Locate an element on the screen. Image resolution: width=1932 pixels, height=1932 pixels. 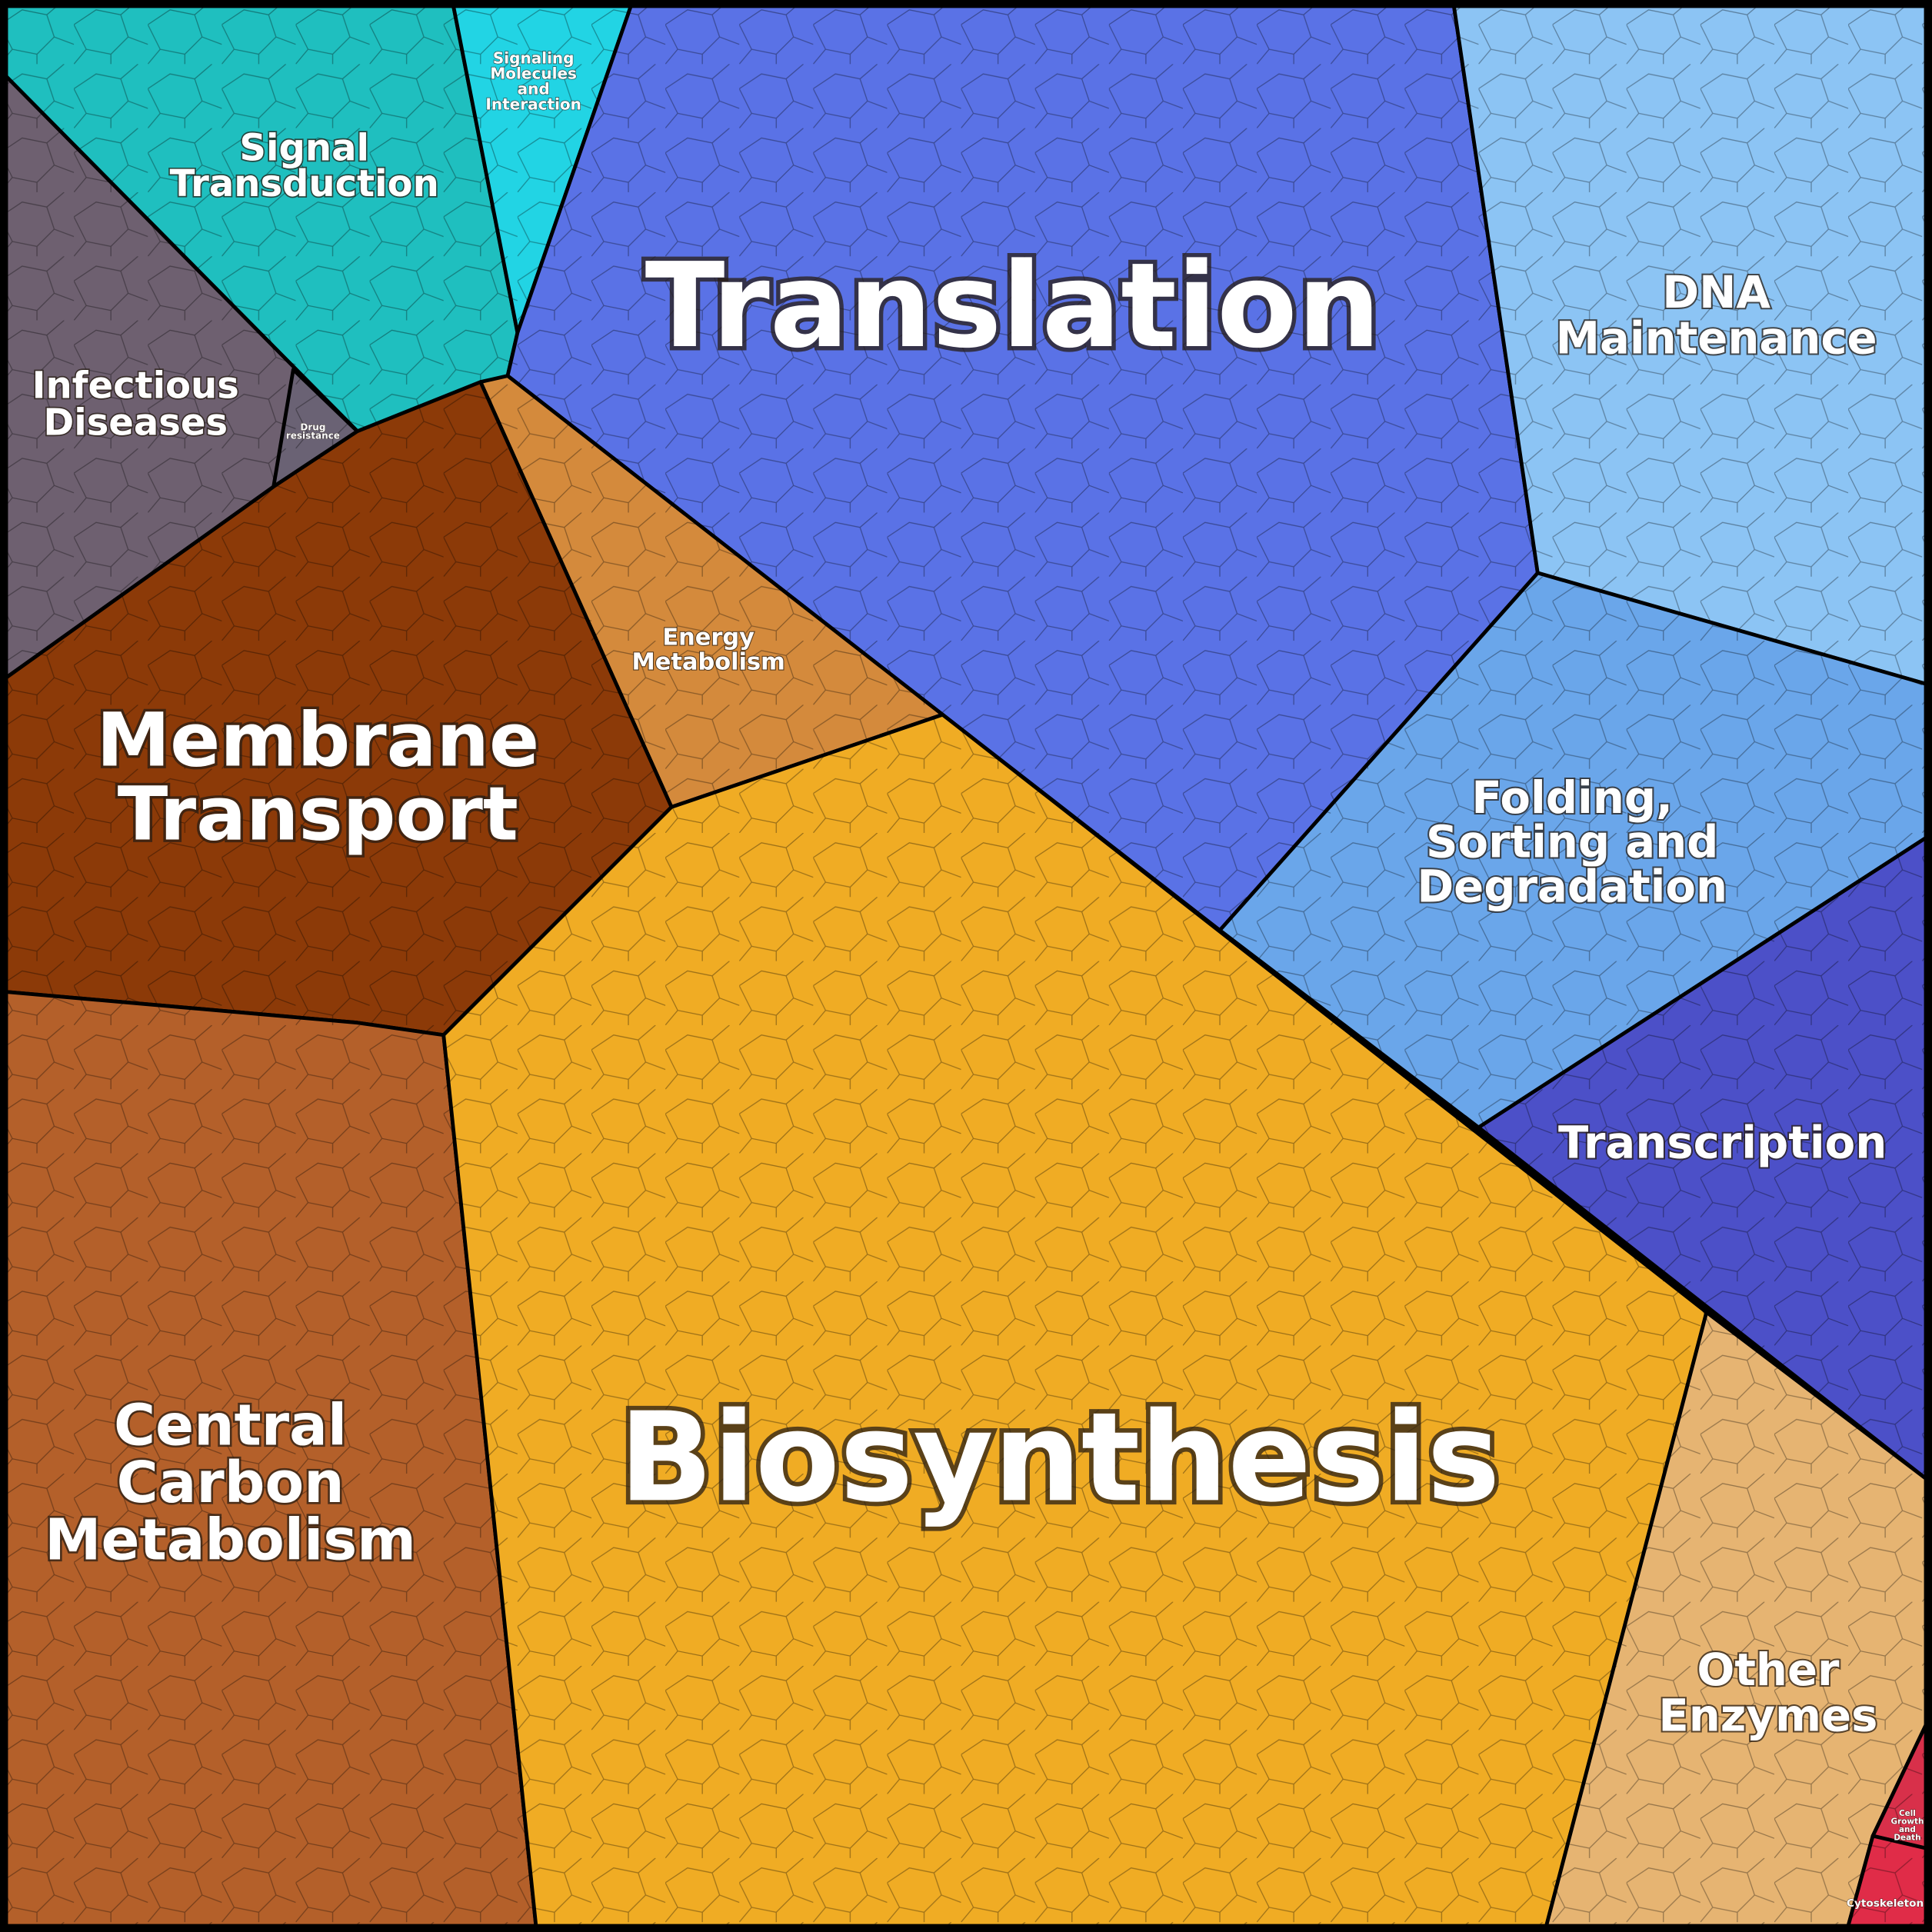
region-label: Death is located at coordinates (1907, 1837).